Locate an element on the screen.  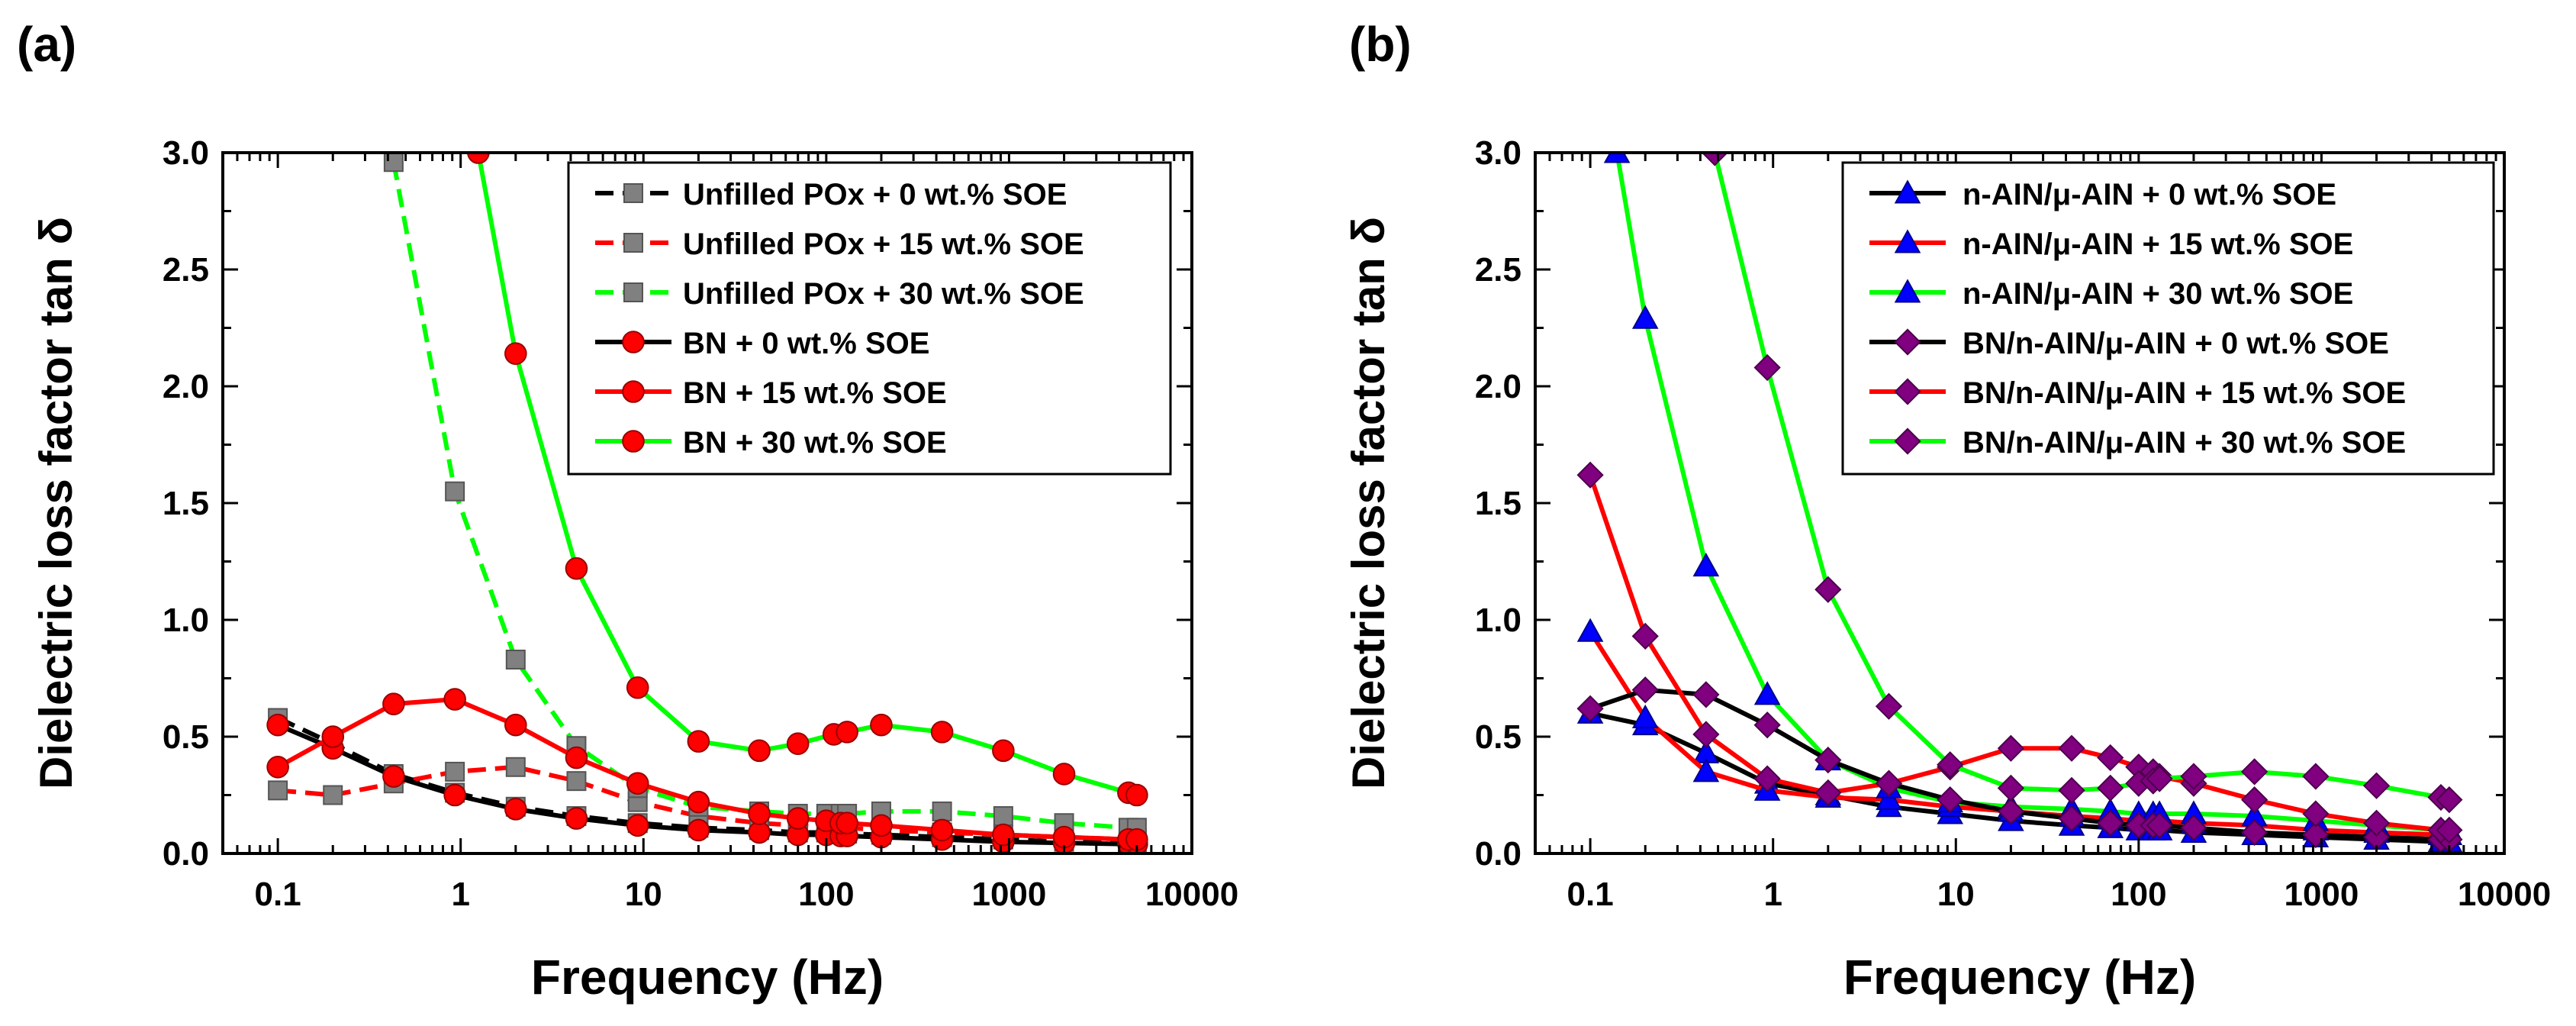
x-tick-label: 100 is located at coordinates (826, 894).